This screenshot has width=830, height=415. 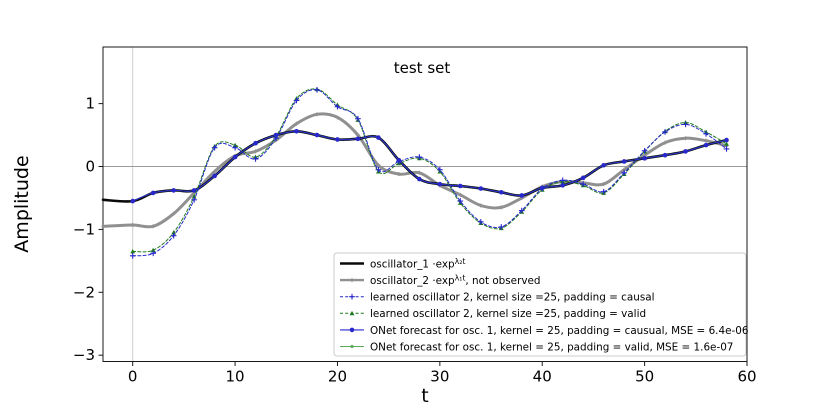 I want to click on x-tick-label: 40, so click(x=542, y=377).